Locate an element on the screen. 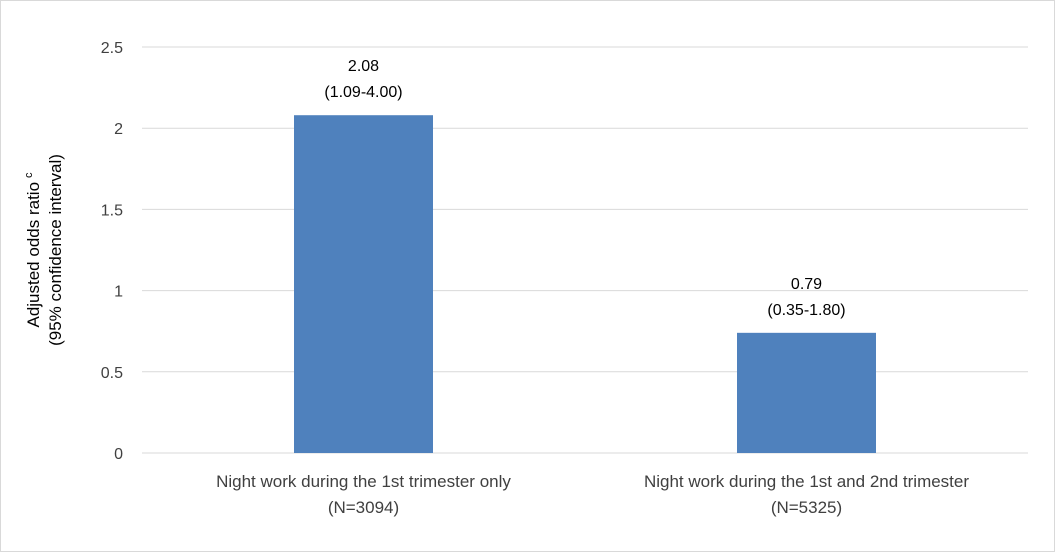 The height and width of the screenshot is (556, 1055). data-label-value: 0.79 is located at coordinates (806, 284).